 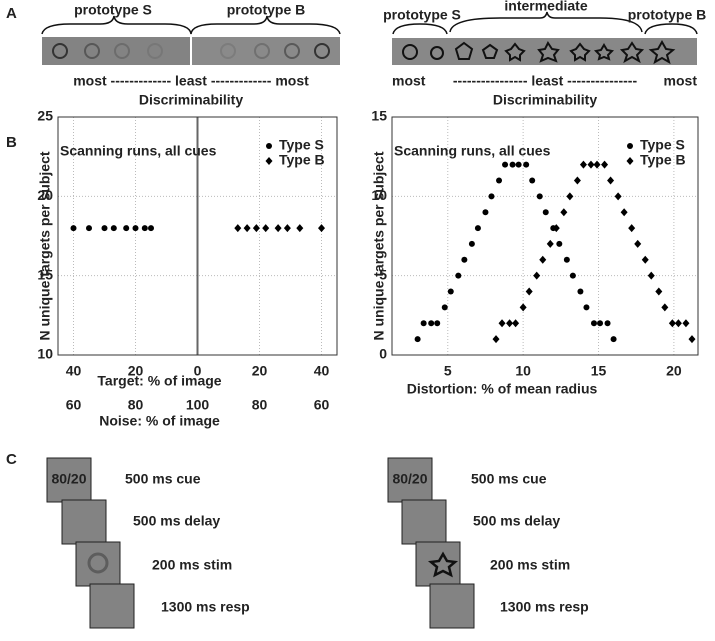 What do you see at coordinates (113, 10) in the screenshot?
I see `stimulus-label: prototype S` at bounding box center [113, 10].